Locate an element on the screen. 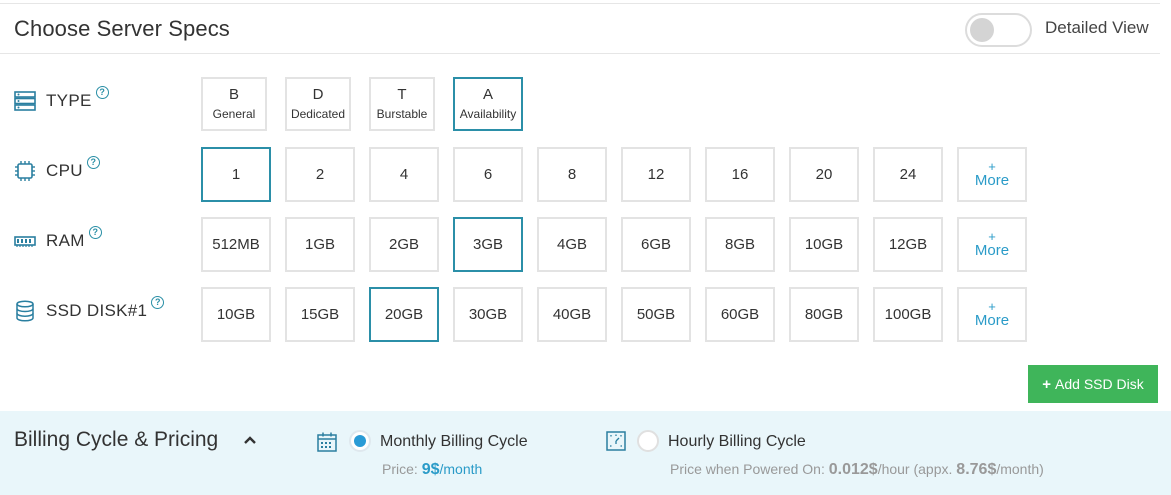  cpu-option-value: 16 is located at coordinates (740, 174).